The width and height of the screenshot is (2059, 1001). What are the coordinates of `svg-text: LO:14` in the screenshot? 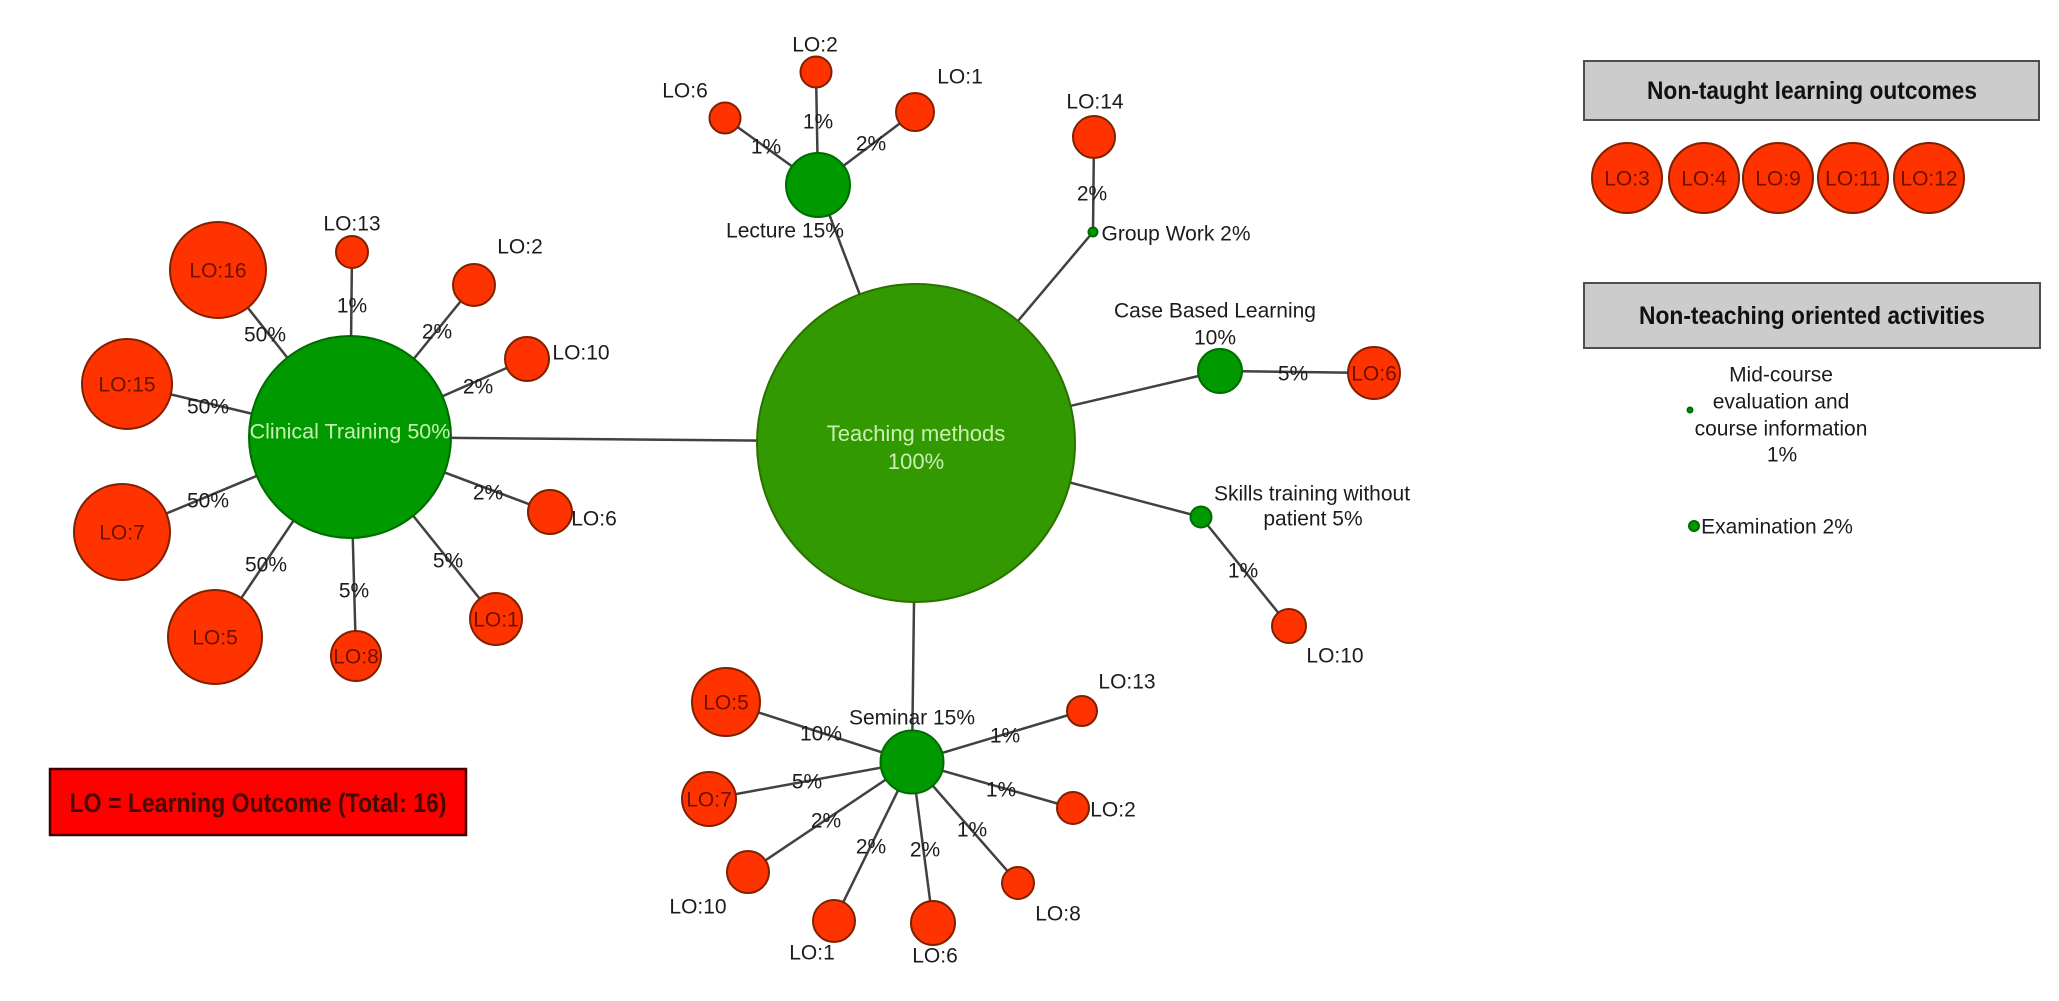 It's located at (1095, 102).